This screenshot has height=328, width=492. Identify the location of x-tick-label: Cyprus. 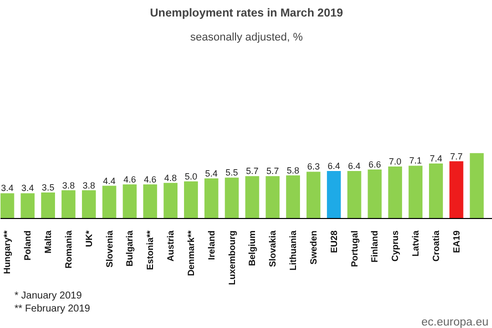
(395, 246).